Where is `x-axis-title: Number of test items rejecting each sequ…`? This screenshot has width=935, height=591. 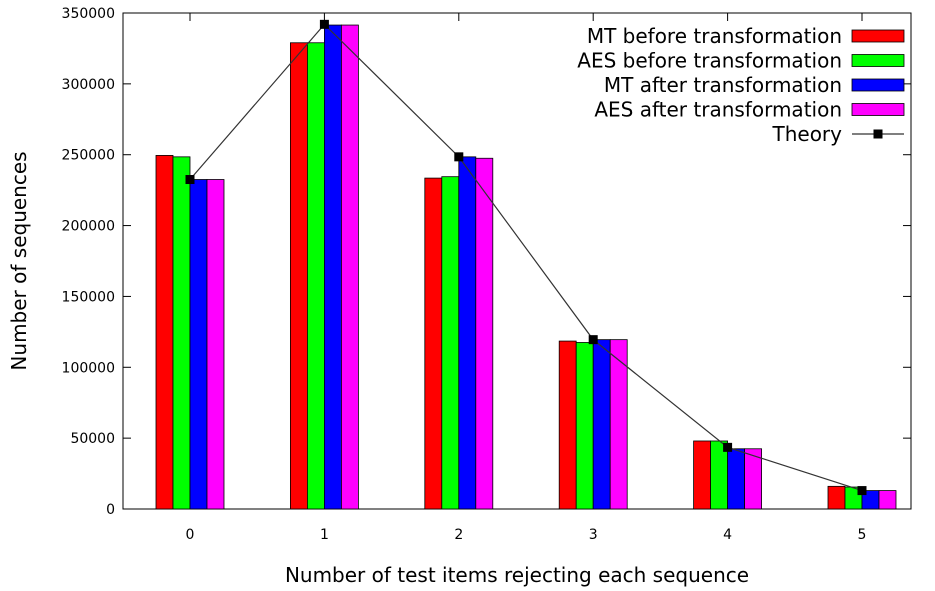
x-axis-title: Number of test items rejecting each sequ… is located at coordinates (517, 575).